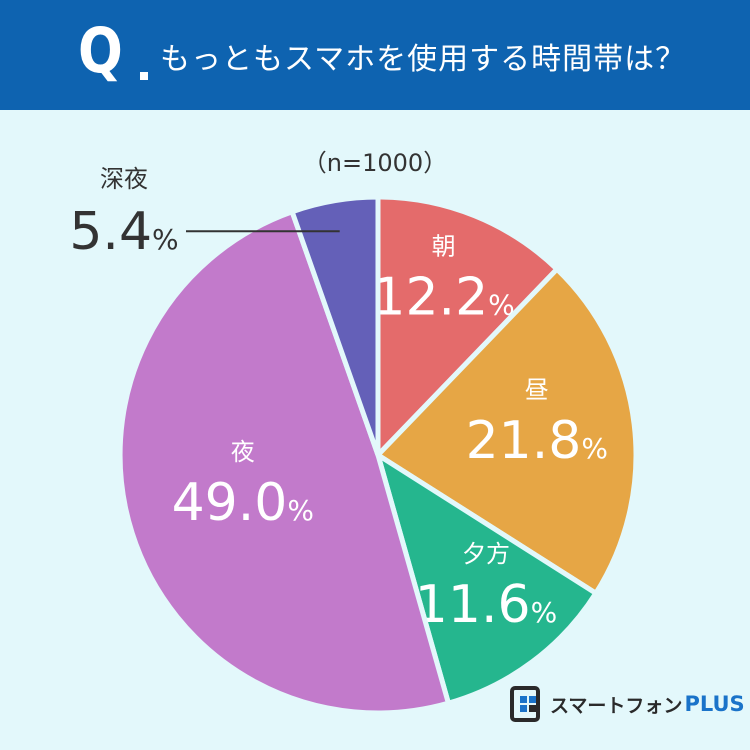 The image size is (750, 750). Describe the element at coordinates (443, 297) in the screenshot. I see `slice-value-label: 12.2%` at that location.